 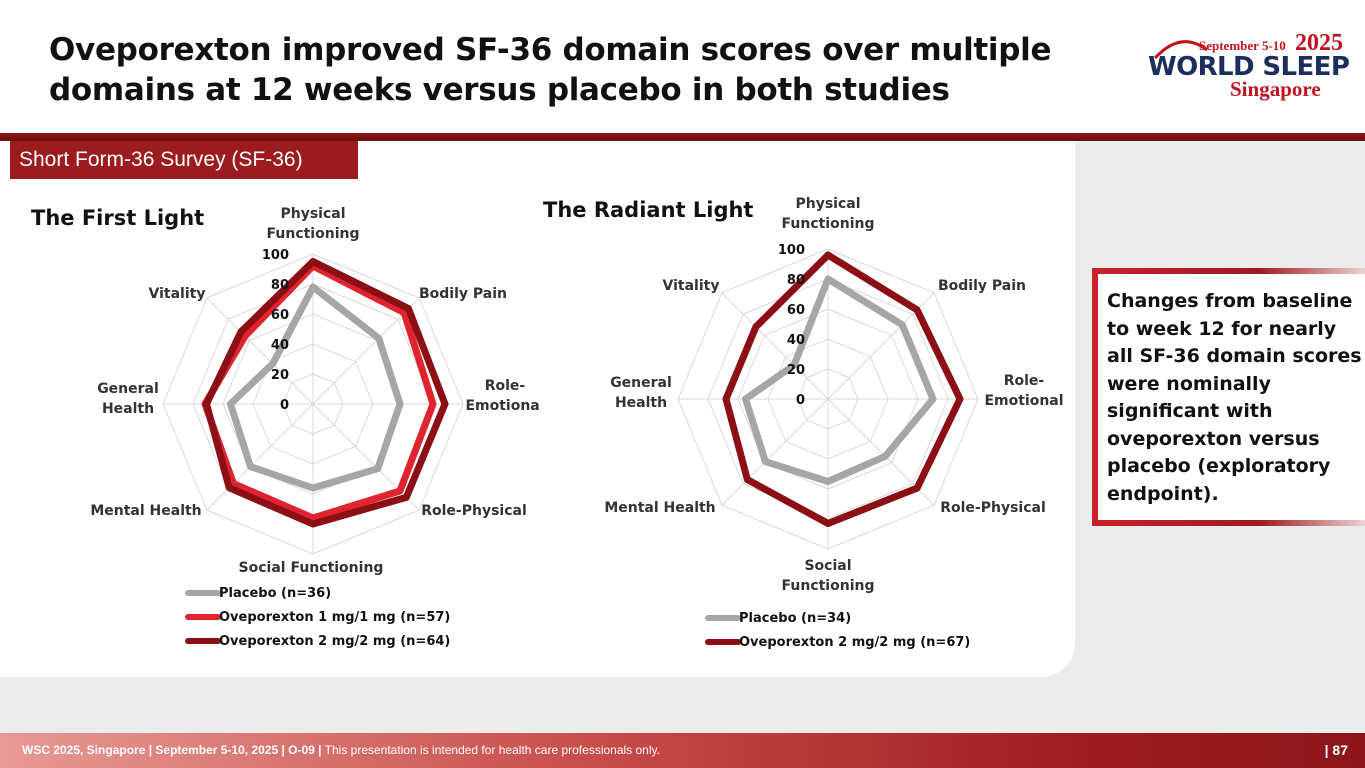 What do you see at coordinates (1319, 43) in the screenshot?
I see `logo-year: 2025` at bounding box center [1319, 43].